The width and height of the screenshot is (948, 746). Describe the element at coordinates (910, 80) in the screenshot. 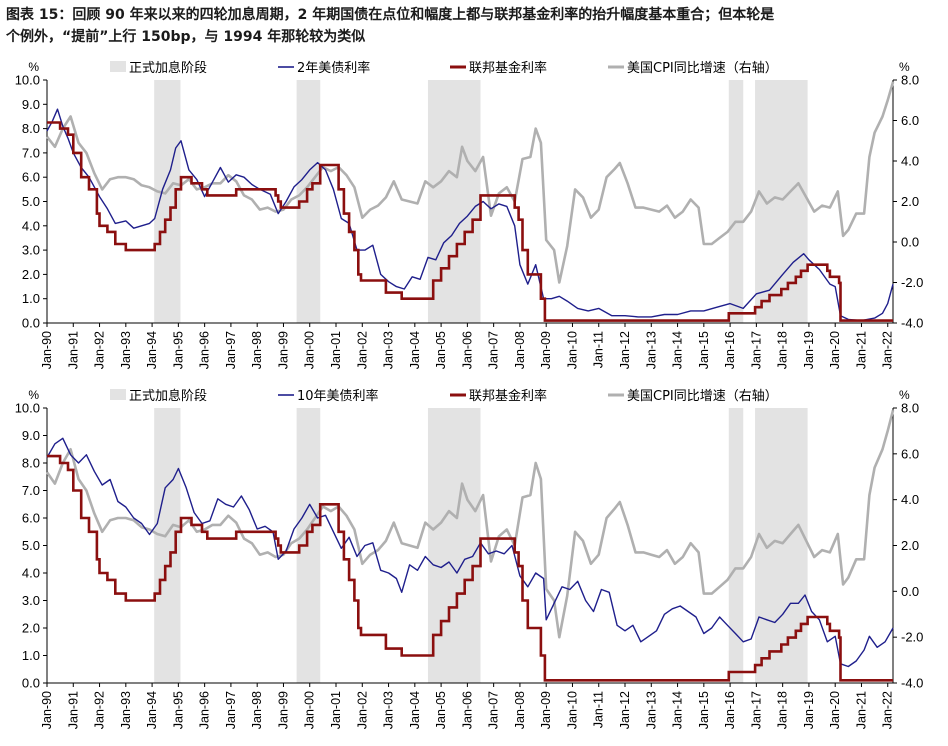

I see `y2-tick-label: 8.0` at that location.